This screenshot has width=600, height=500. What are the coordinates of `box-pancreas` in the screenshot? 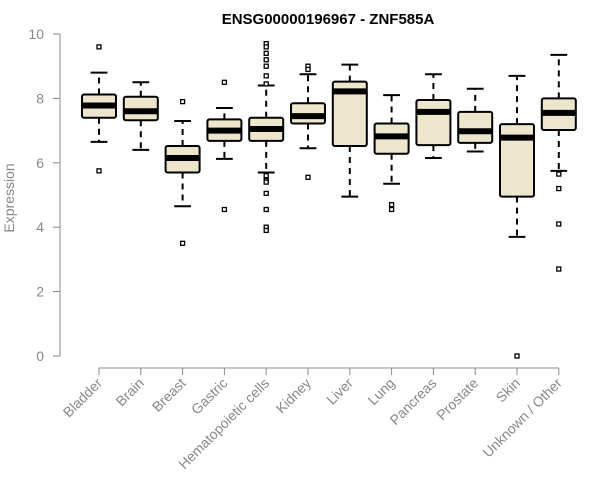 It's located at (433, 116).